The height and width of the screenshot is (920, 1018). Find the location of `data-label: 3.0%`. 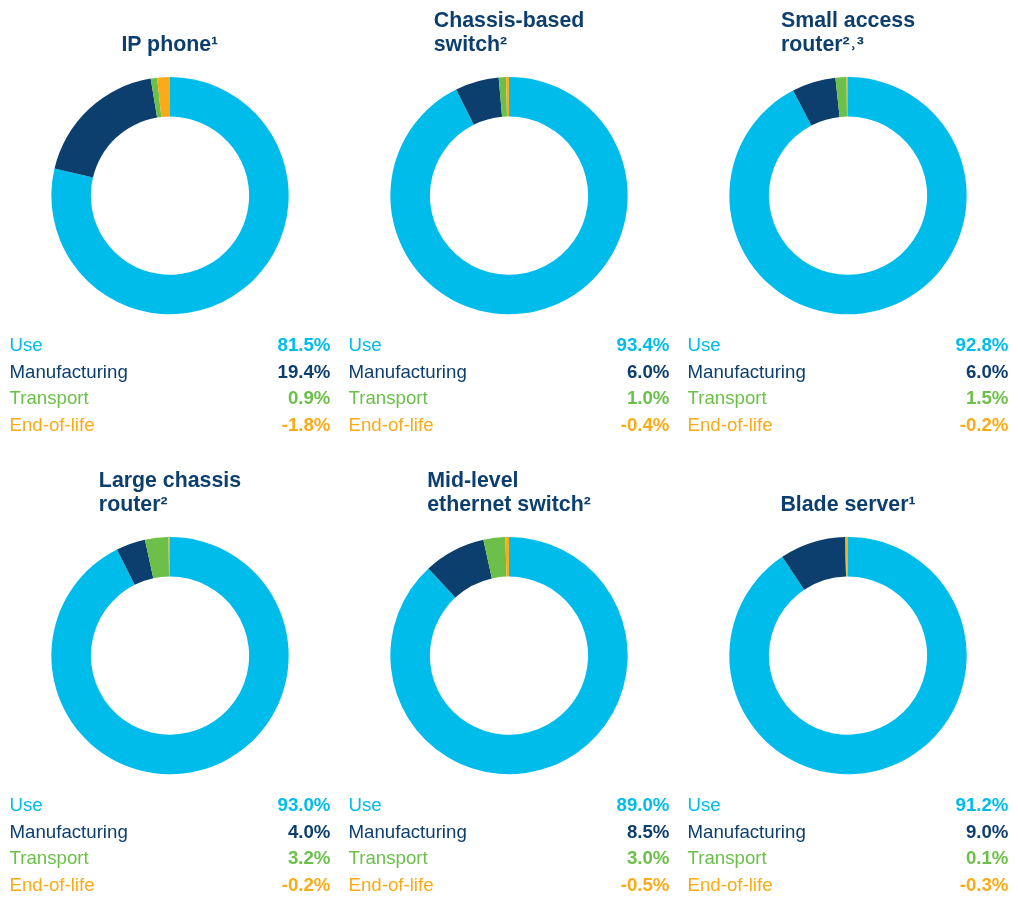

data-label: 3.0% is located at coordinates (648, 858).